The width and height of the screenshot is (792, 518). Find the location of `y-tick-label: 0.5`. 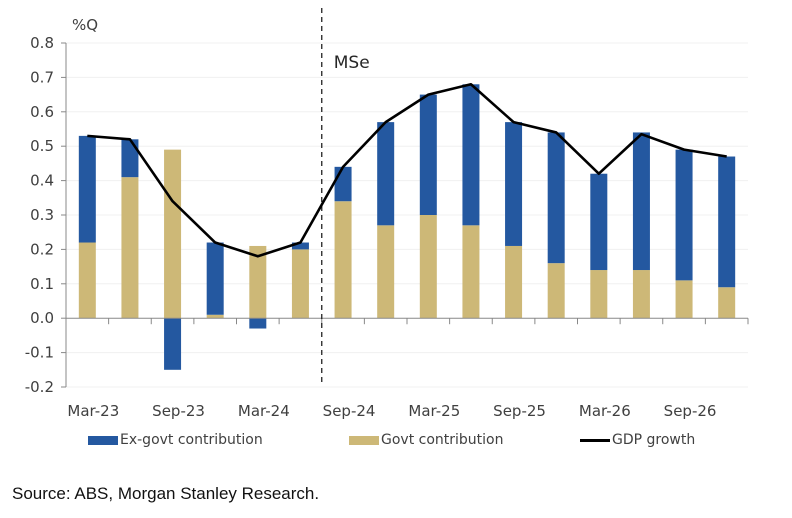

y-tick-label: 0.5 is located at coordinates (42, 146).